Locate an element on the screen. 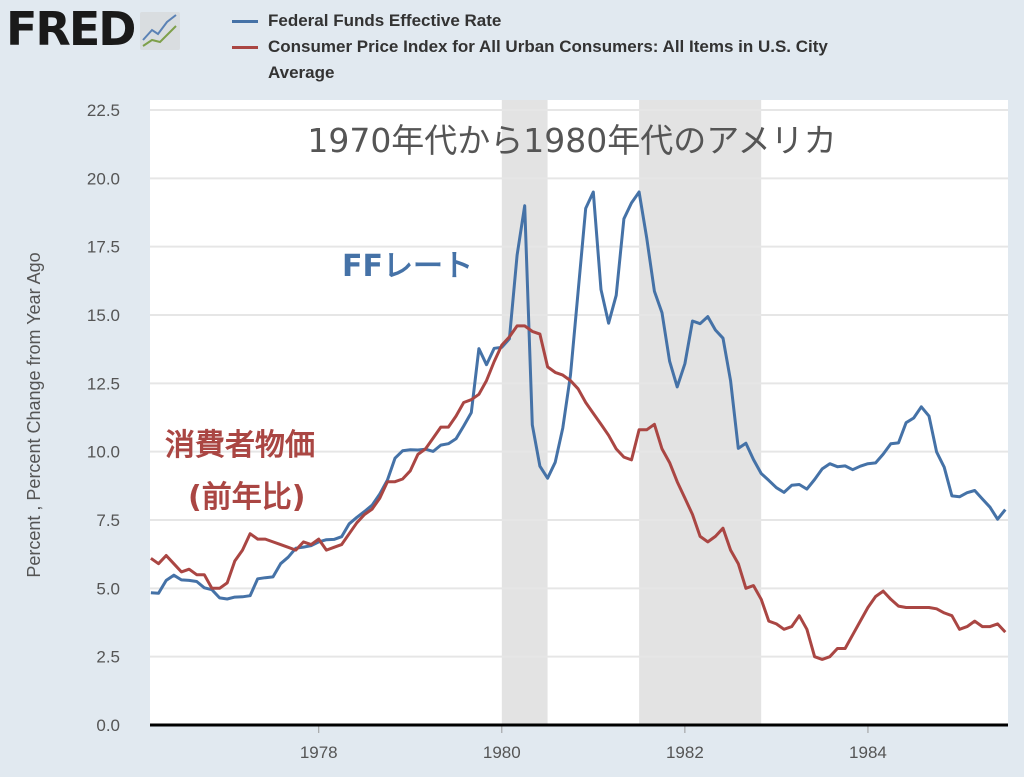 This screenshot has width=1024, height=777. y-tick-label: 12.5 is located at coordinates (103, 383).